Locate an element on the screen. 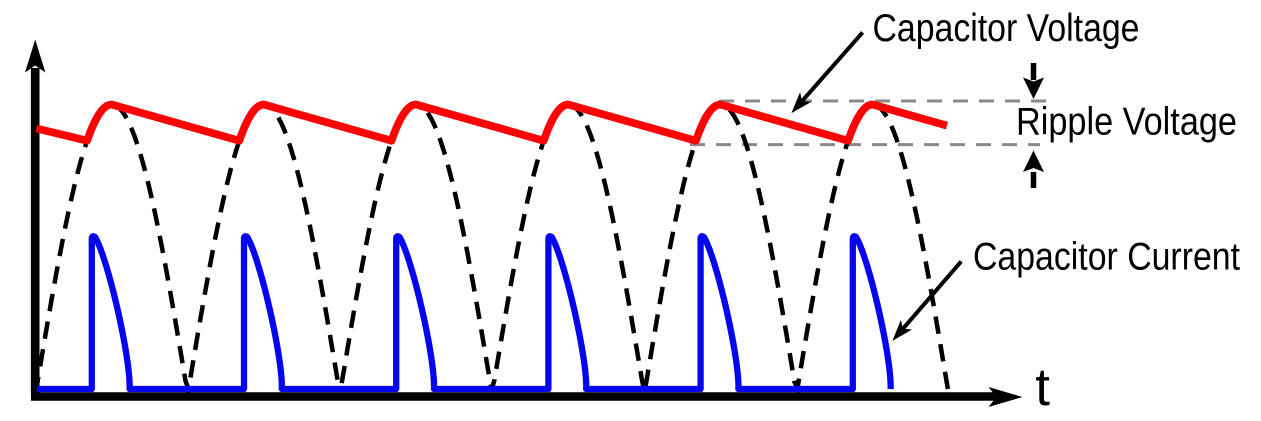 The image size is (1261, 421). svg-text: Capacitor Voltage is located at coordinates (1006, 28).